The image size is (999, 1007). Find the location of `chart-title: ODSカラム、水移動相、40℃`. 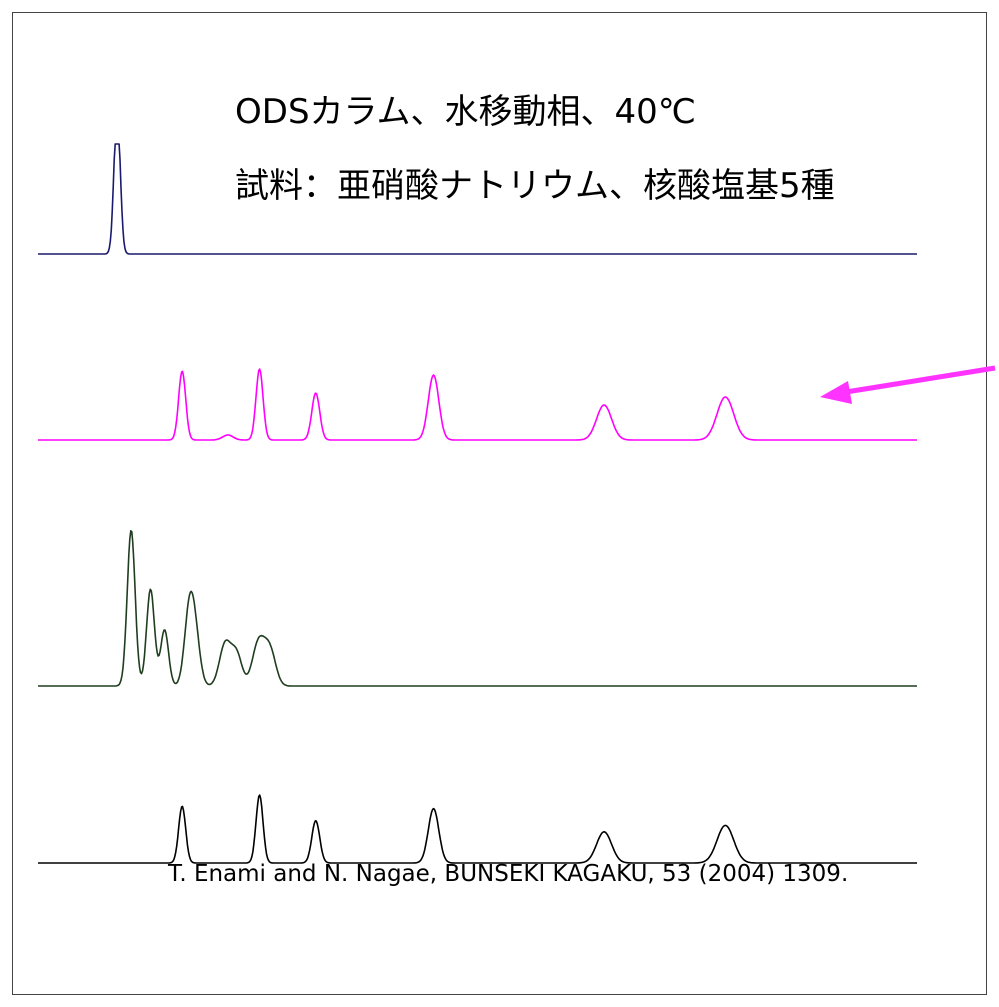

chart-title: ODSカラム、水移動相、40℃ is located at coordinates (465, 112).